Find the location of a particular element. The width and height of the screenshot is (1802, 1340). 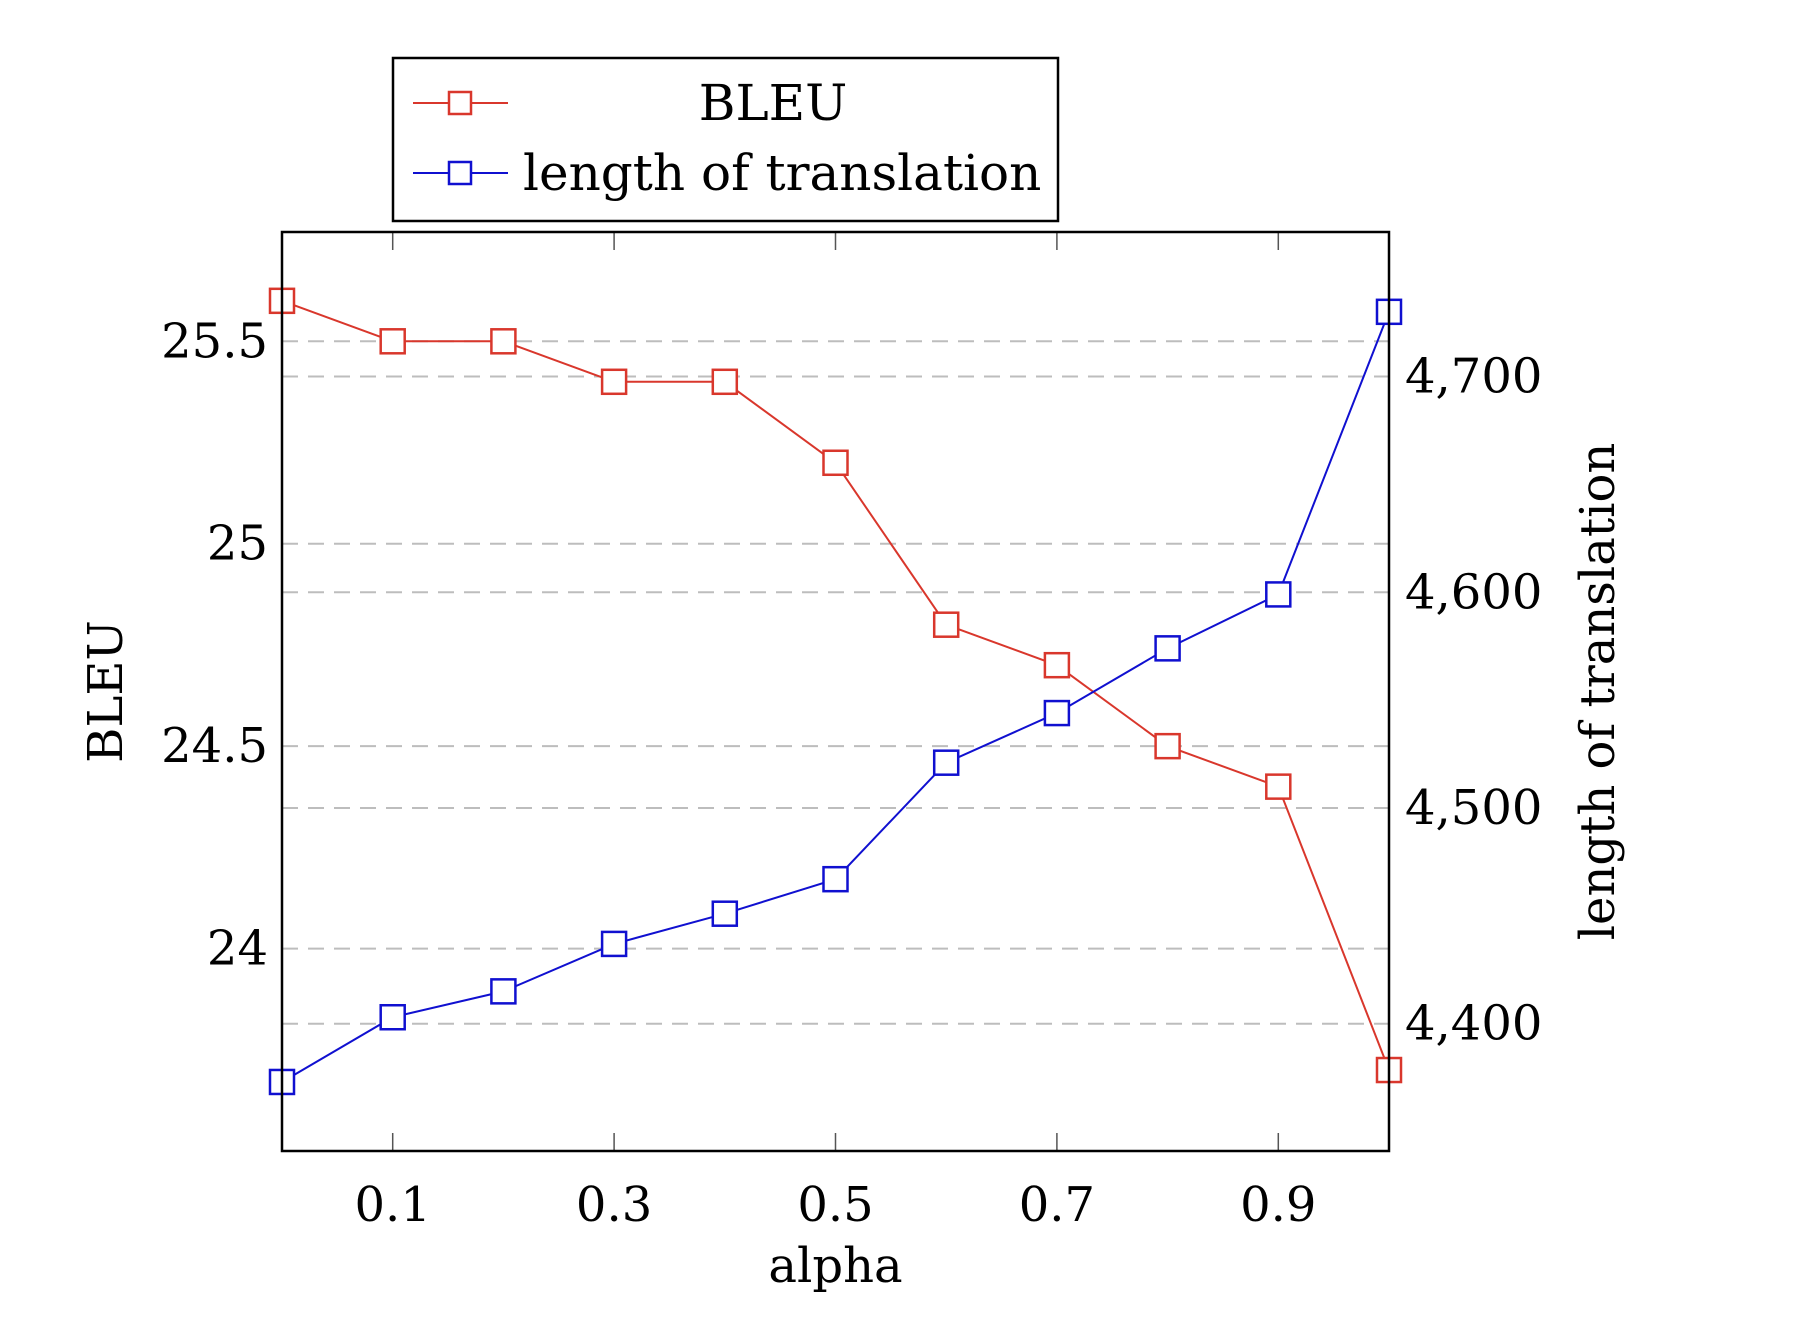

y-left-tick-label: 24 is located at coordinates (237, 949).